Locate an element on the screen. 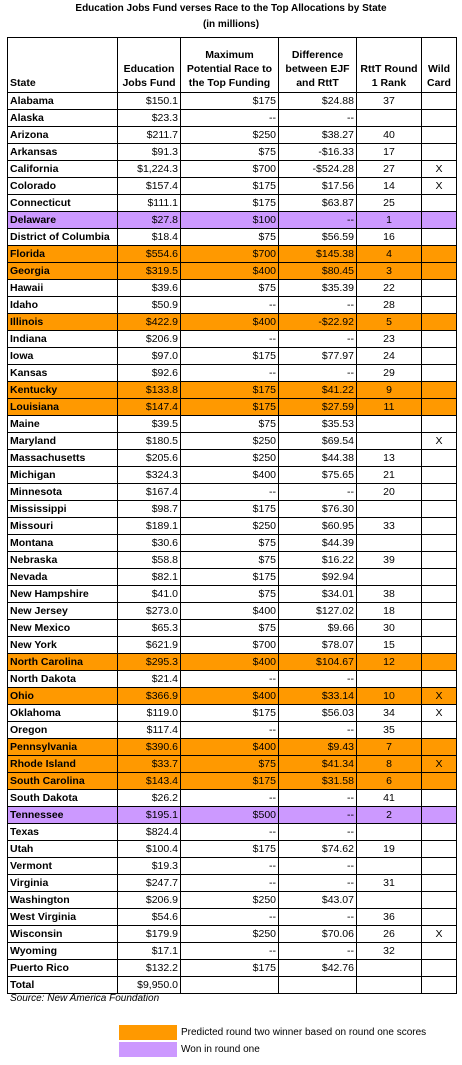  table-cell: $273.0 is located at coordinates (149, 611).